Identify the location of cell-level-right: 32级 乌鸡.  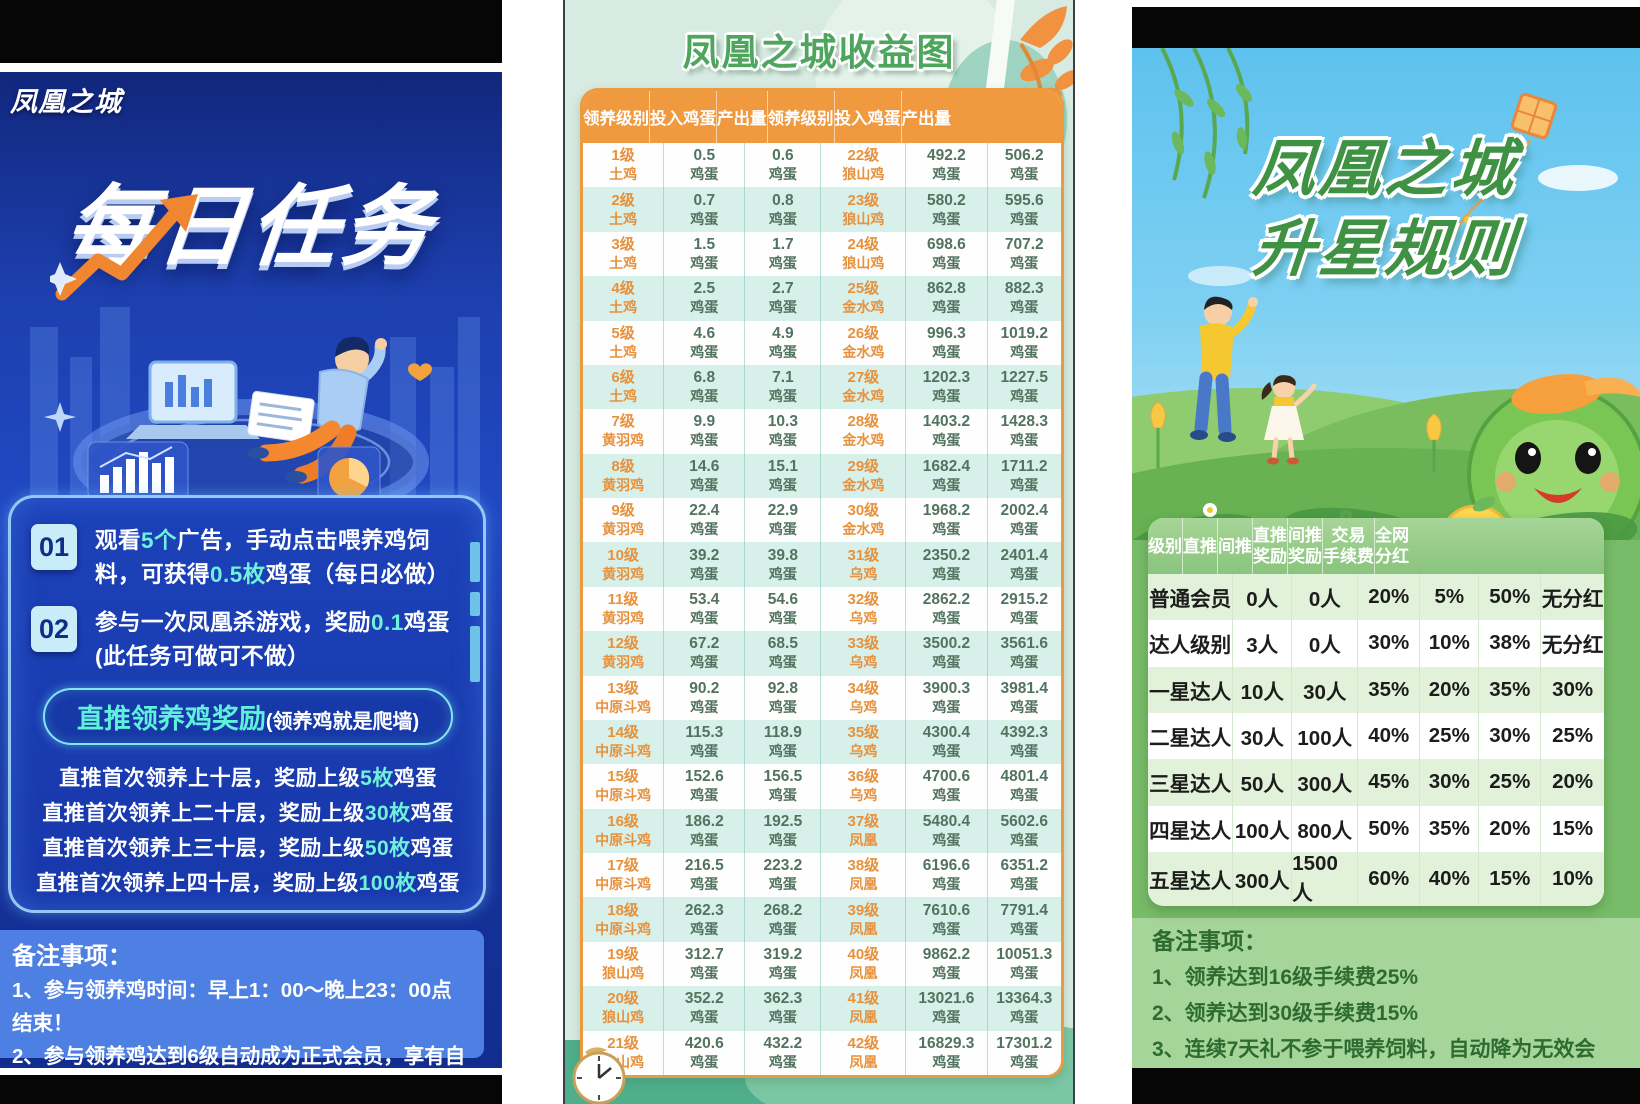
(862, 609).